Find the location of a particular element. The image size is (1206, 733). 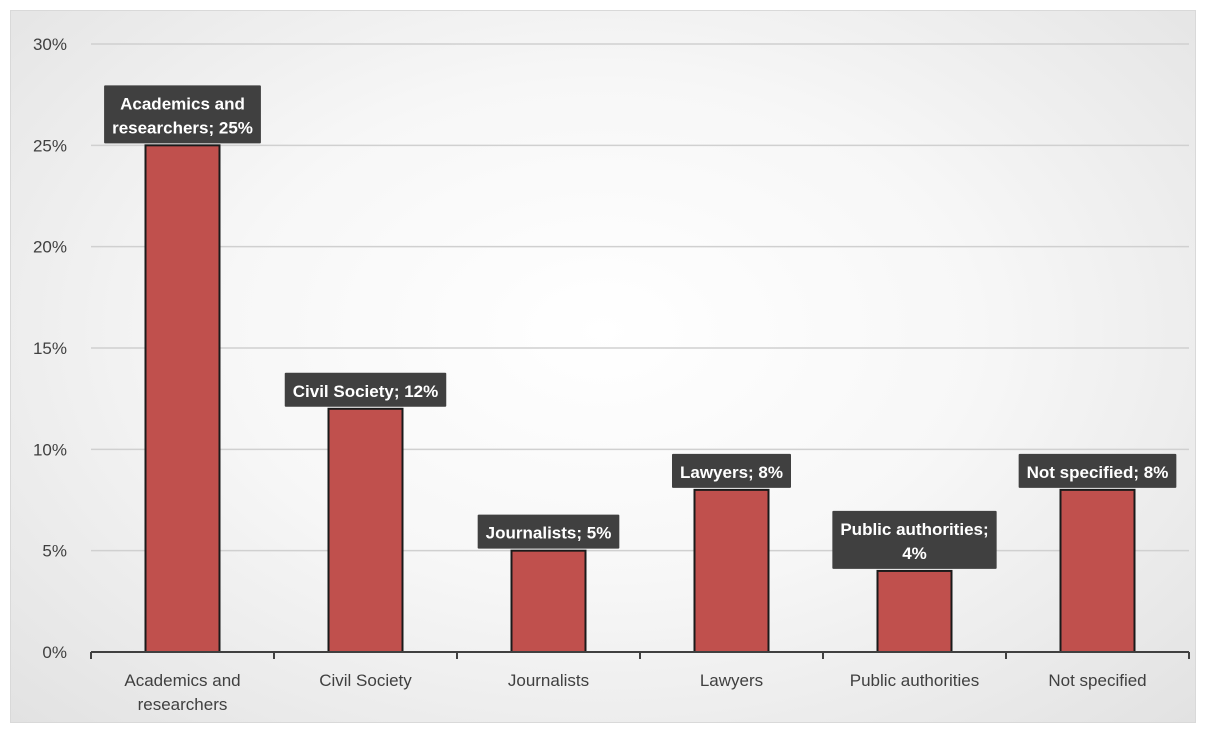

x-category-label: Public authorities is located at coordinates (914, 680).